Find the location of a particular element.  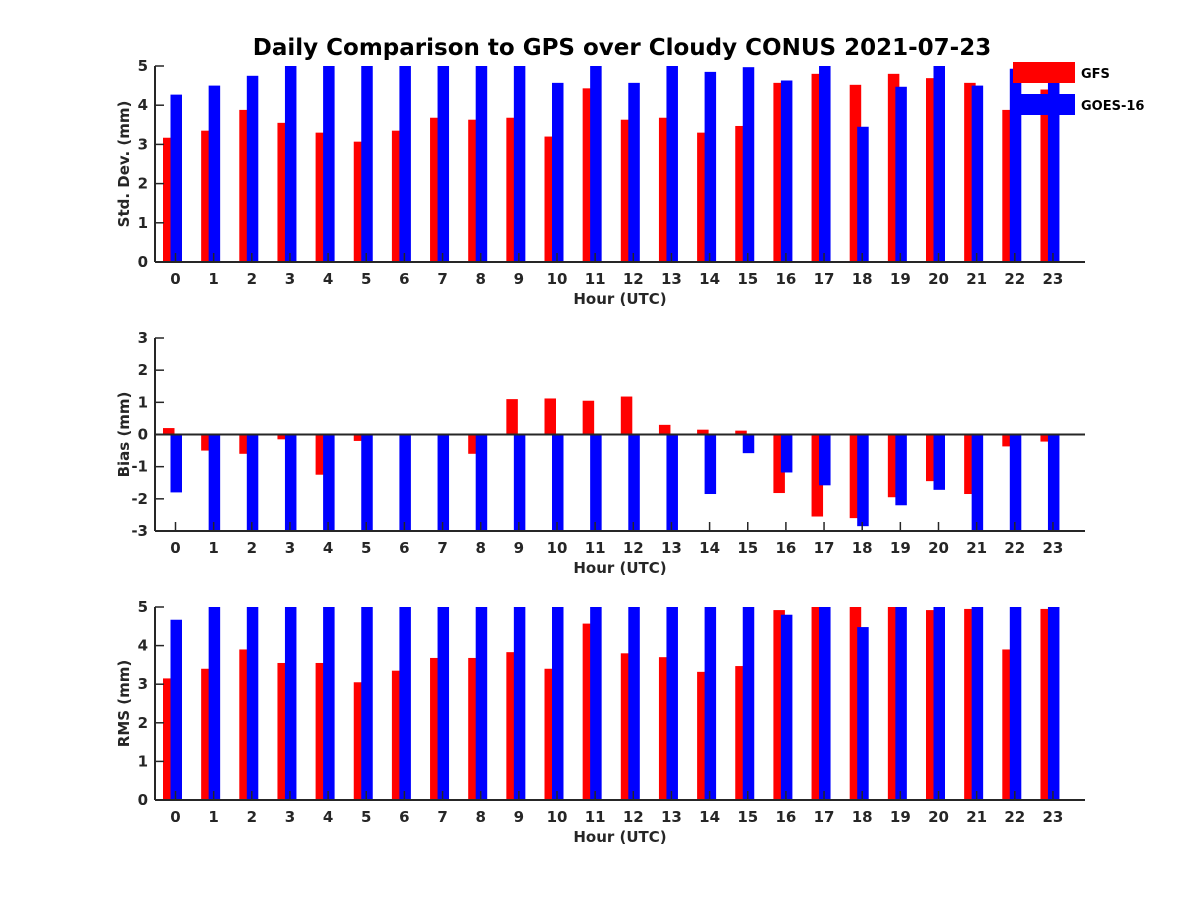

x-tick-label: 10 is located at coordinates (557, 279).